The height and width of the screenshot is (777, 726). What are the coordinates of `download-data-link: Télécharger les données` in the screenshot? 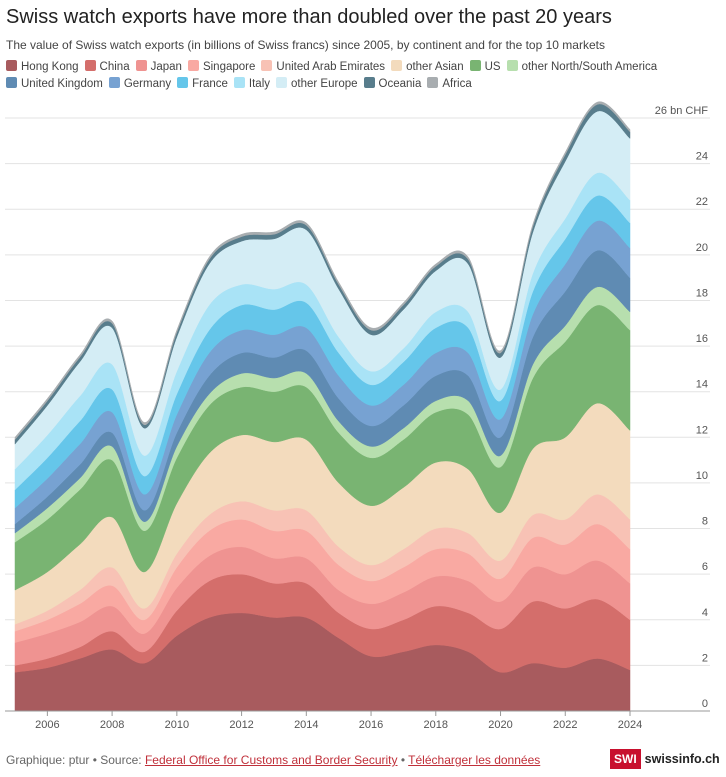 It's located at (474, 760).